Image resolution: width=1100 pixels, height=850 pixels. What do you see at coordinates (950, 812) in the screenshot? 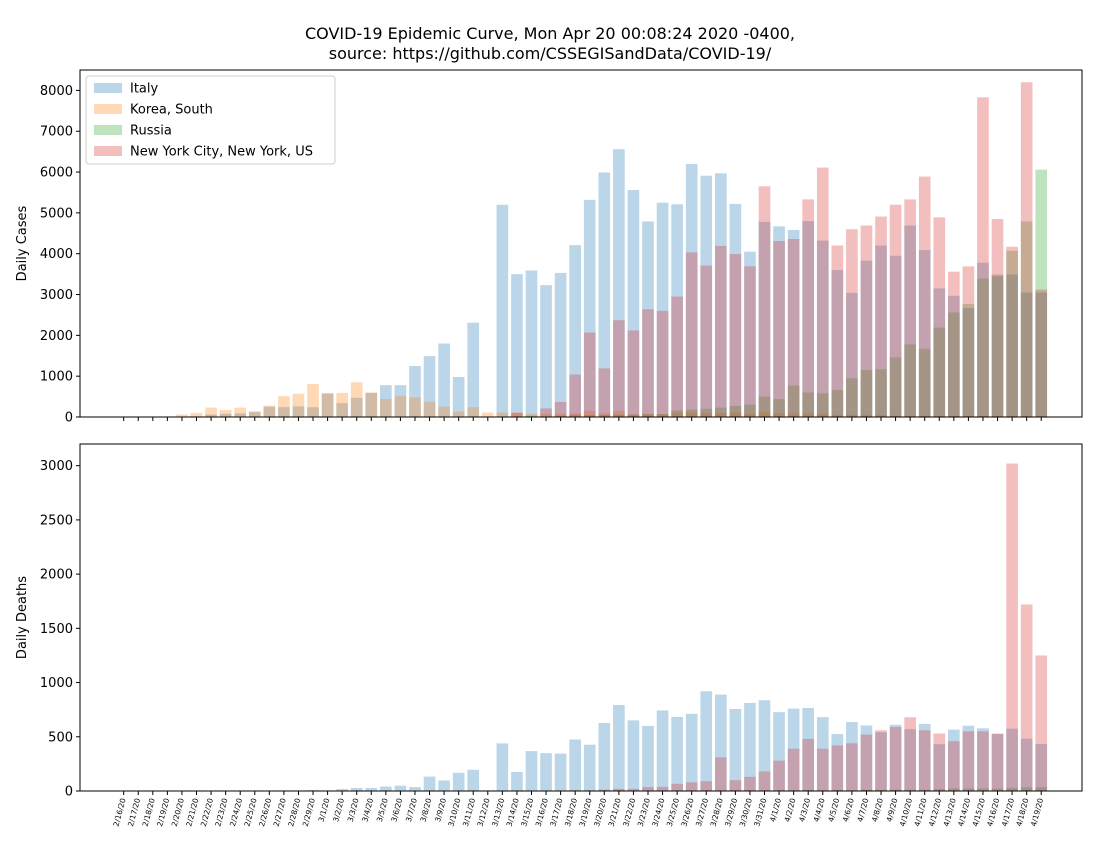
I see `x-tick-label: 4/13/20` at bounding box center [950, 812].